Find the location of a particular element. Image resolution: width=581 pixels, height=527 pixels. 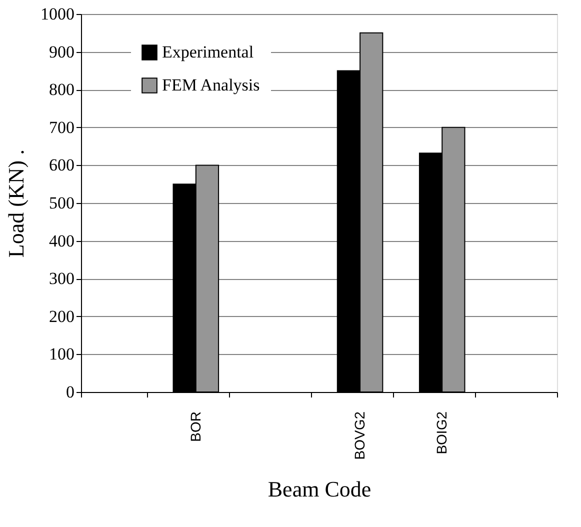

y-tick-label: 400 is located at coordinates (61, 240).